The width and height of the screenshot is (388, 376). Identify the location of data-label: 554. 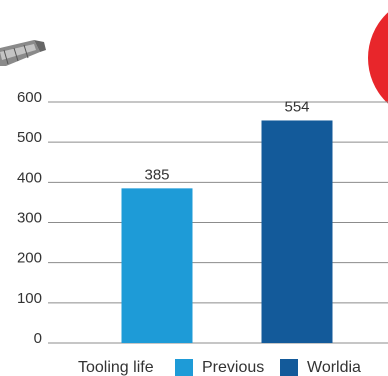
(296, 106).